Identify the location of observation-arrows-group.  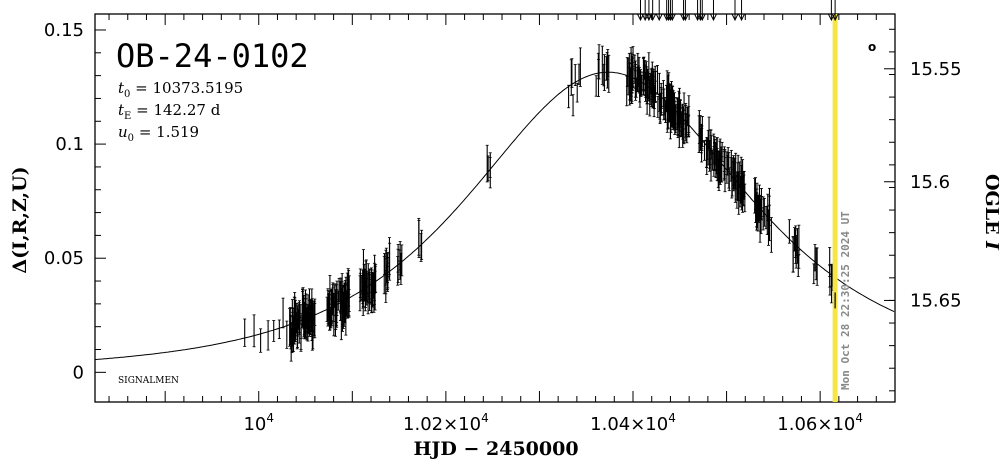
(738, 11).